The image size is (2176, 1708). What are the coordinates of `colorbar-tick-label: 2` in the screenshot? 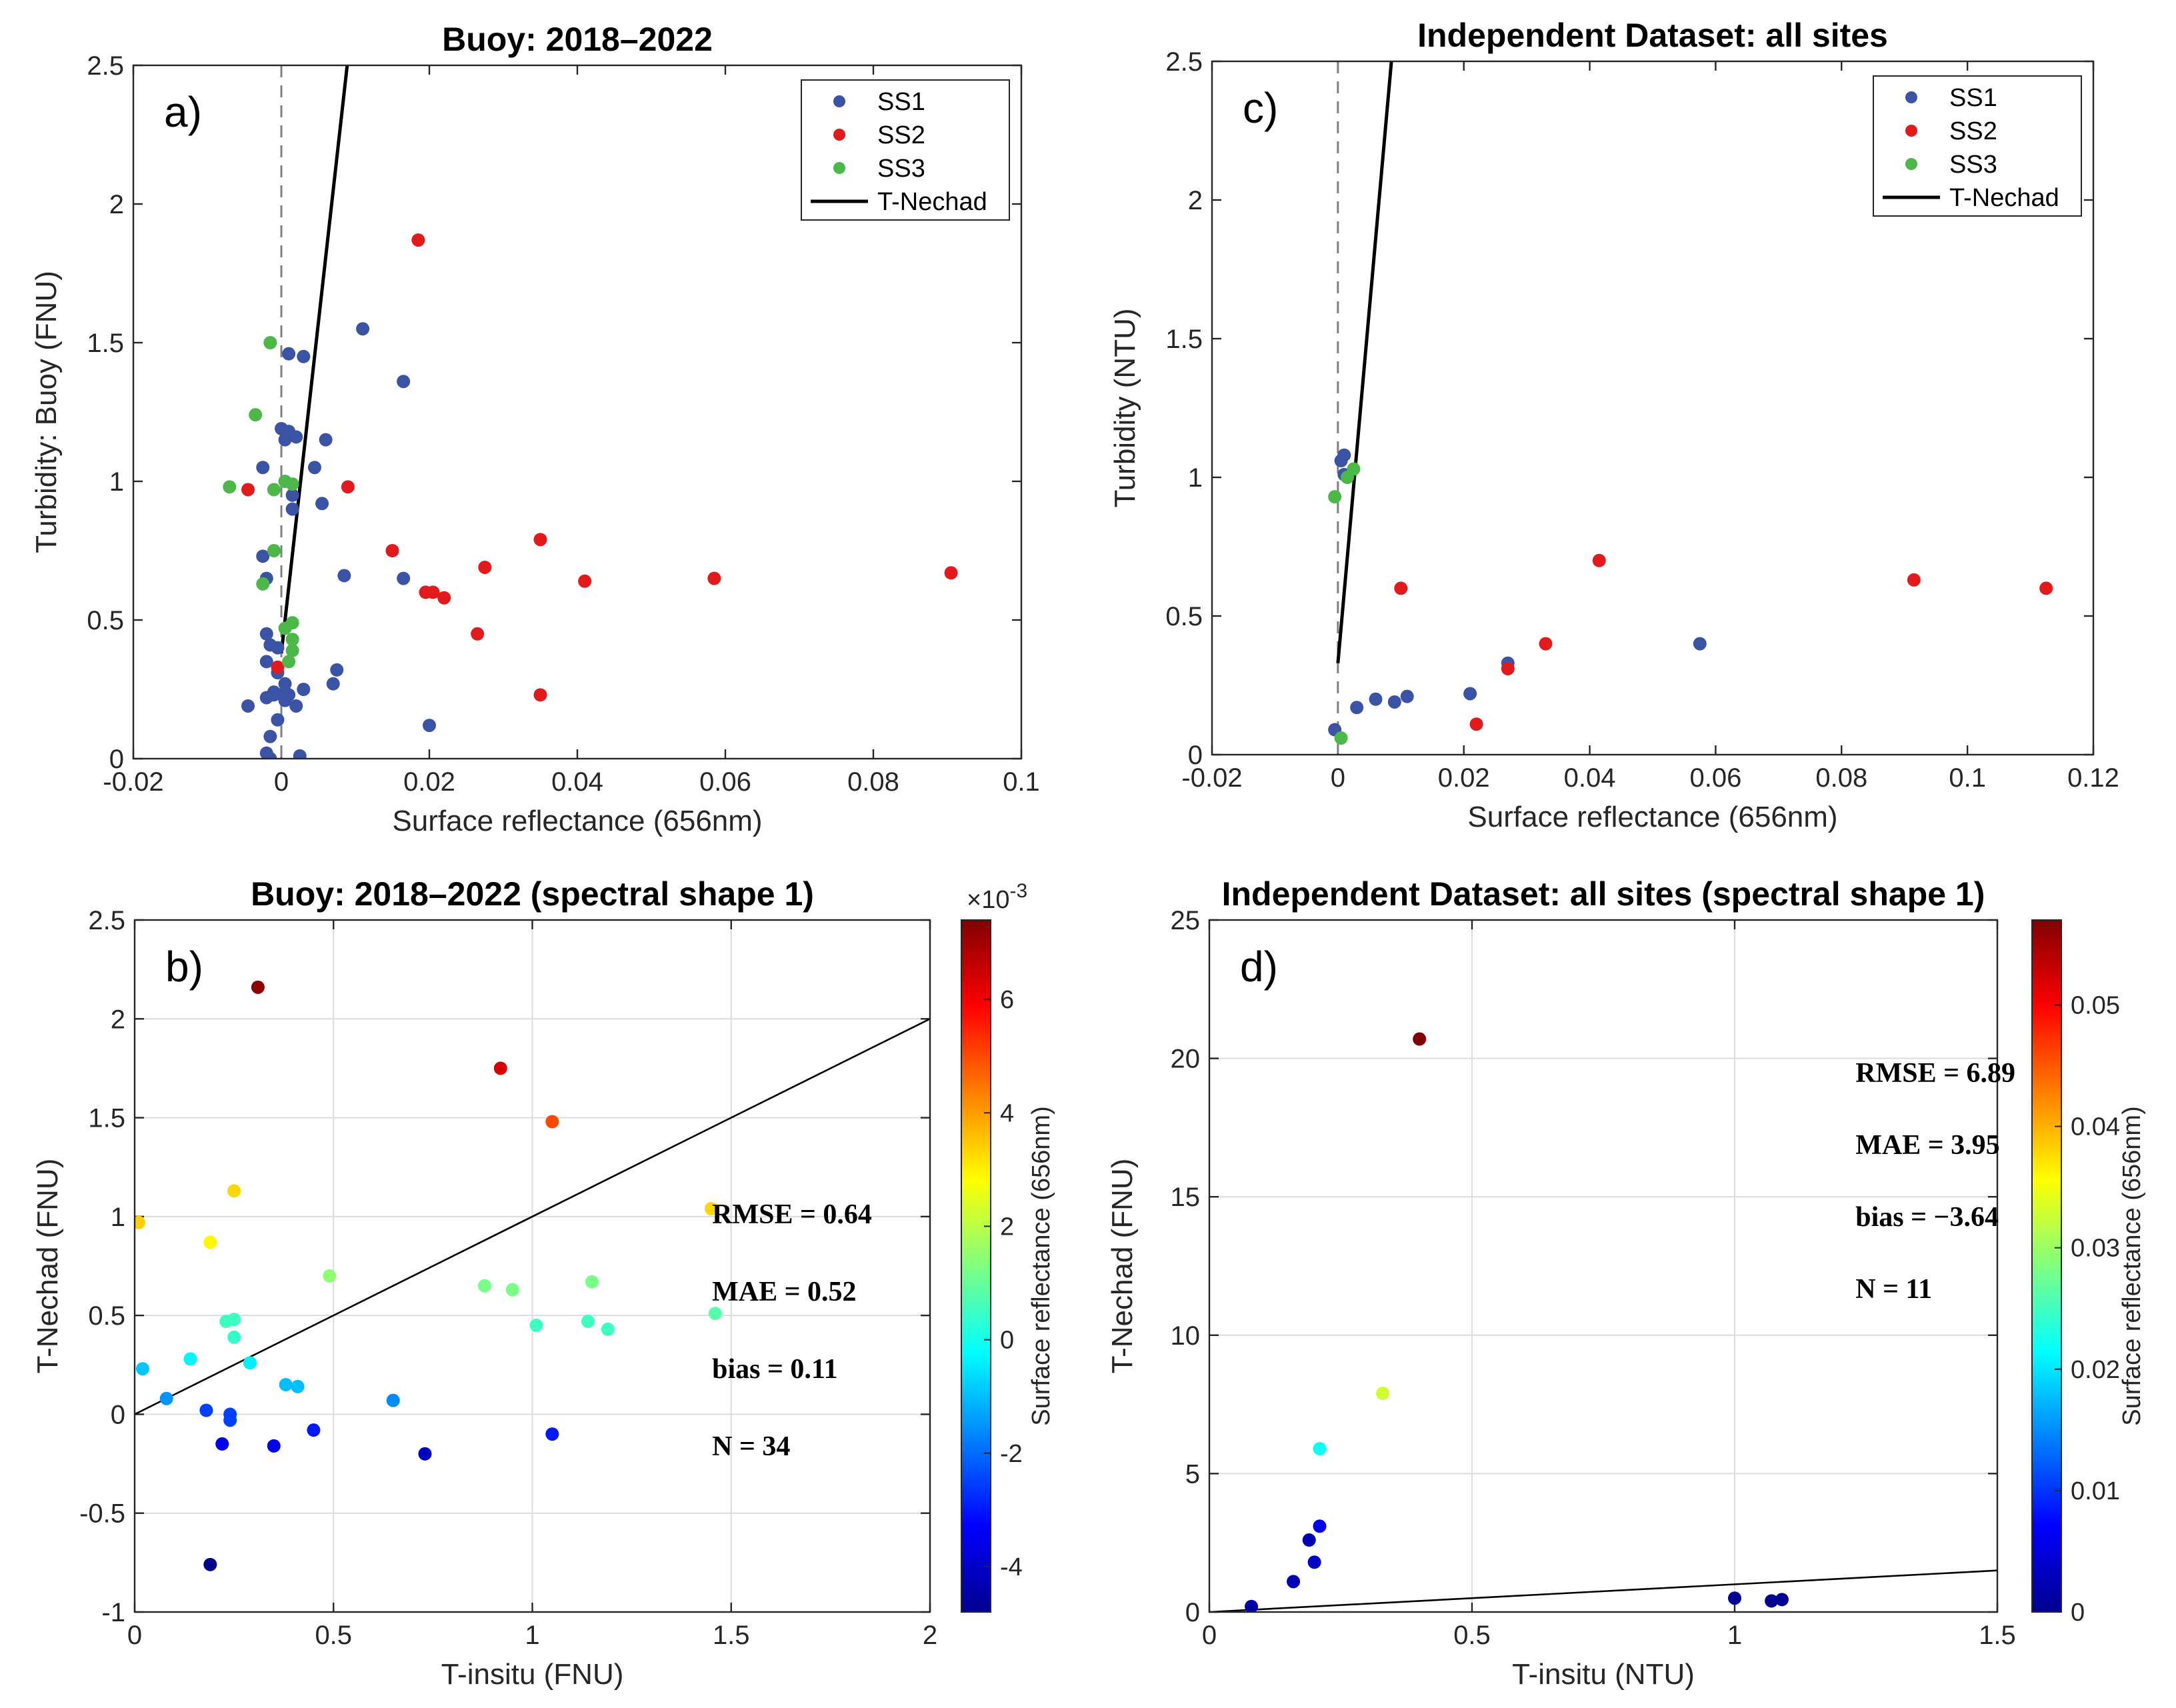 It's located at (1007, 1227).